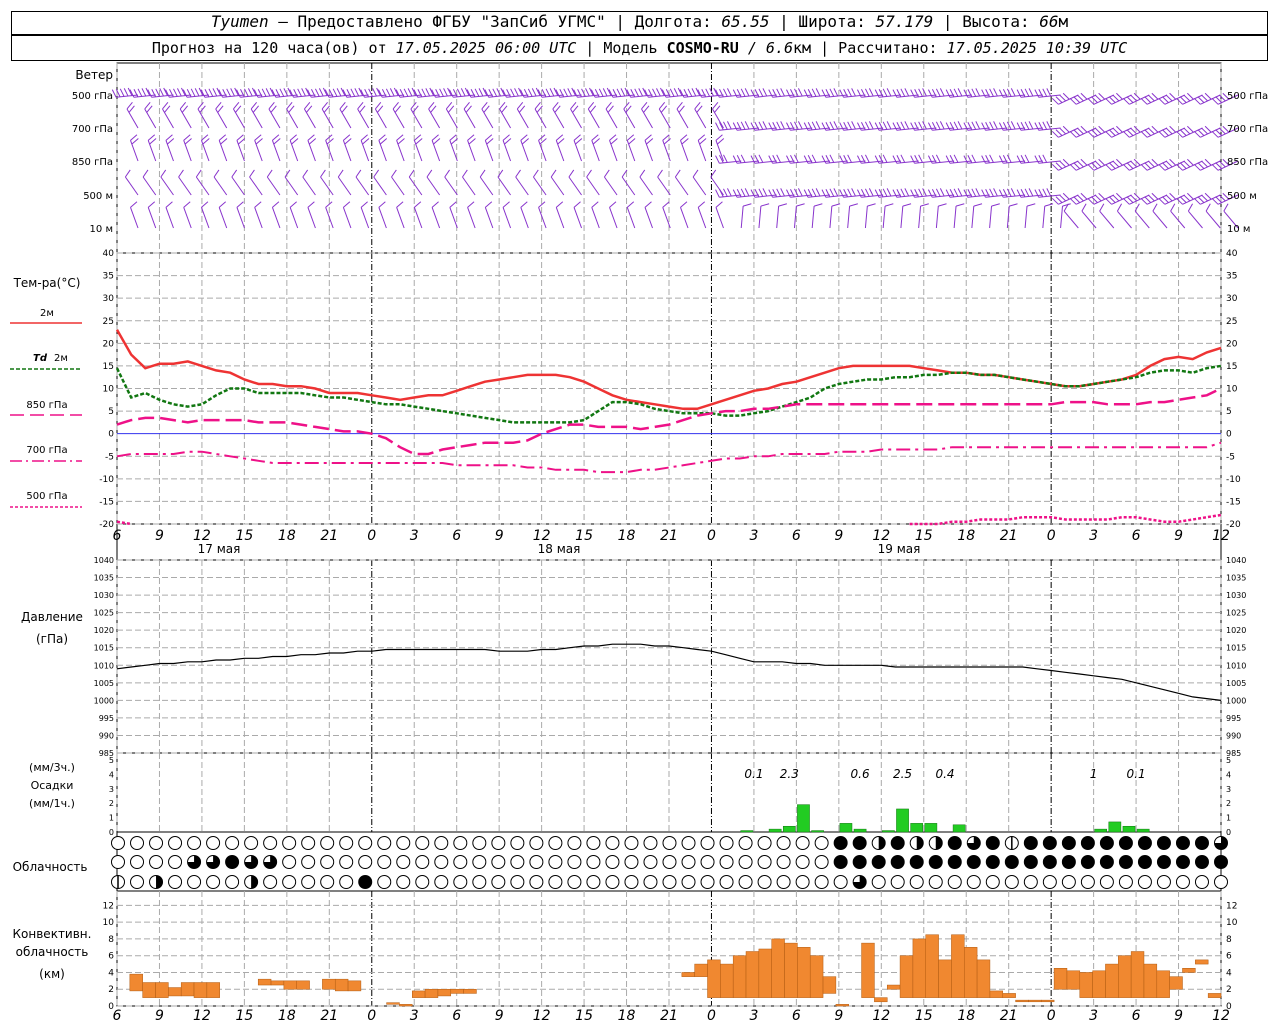  Describe the element at coordinates (106, 735) in the screenshot. I see `pressure-tick-label: 990` at that location.